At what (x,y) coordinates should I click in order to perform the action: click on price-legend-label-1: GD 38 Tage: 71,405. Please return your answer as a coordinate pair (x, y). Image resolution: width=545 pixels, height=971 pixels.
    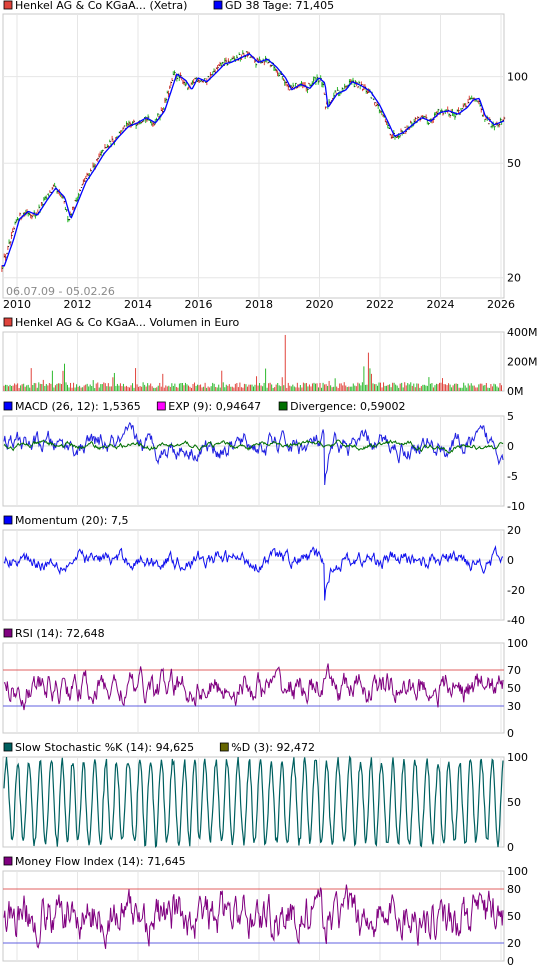
    Looking at the image, I should click on (279, 6).